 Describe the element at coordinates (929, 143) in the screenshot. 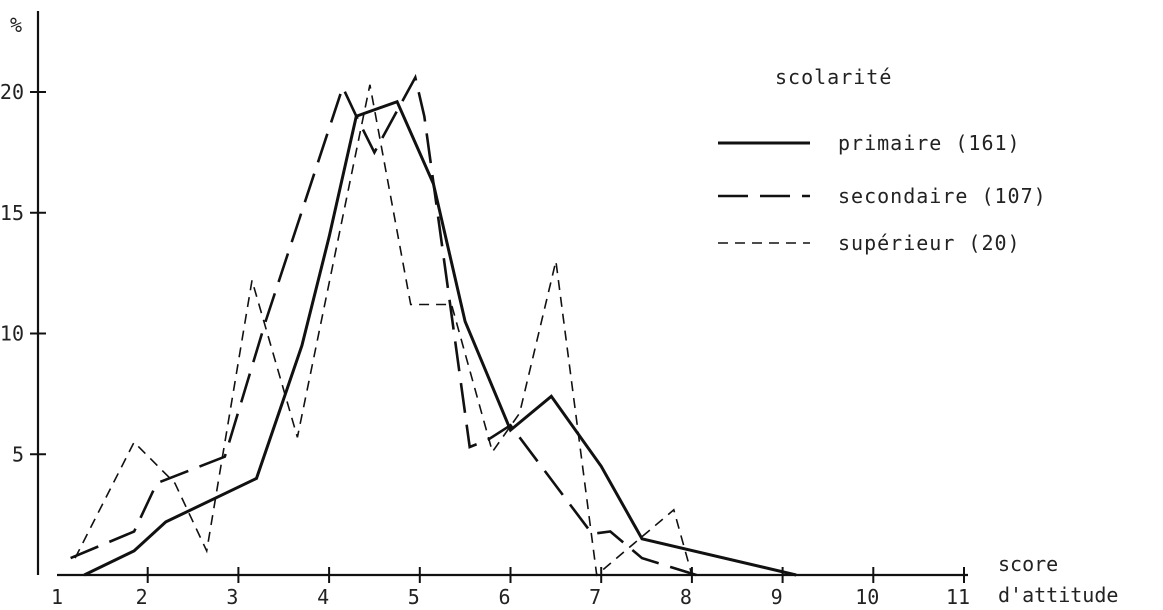

I see `legend-label: primaire (161)` at that location.